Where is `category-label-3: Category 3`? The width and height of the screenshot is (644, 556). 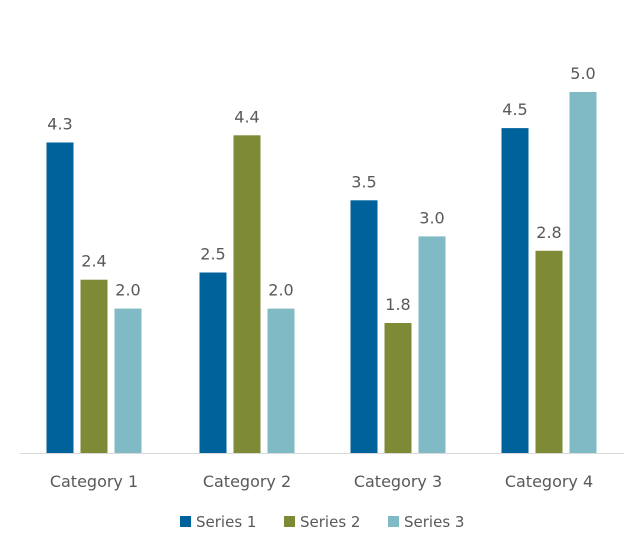
category-label-3: Category 3 is located at coordinates (398, 481).